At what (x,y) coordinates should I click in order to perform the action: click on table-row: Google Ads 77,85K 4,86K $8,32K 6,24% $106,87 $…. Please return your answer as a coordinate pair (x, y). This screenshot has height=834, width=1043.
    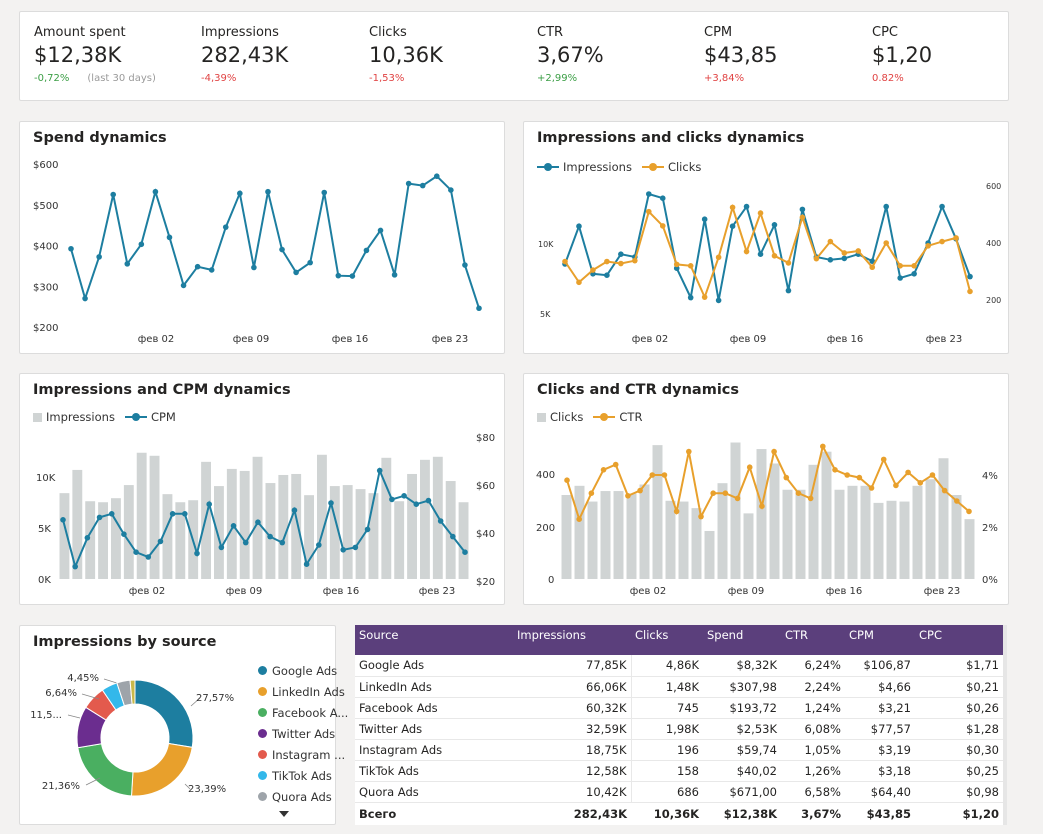
    Looking at the image, I should click on (679, 666).